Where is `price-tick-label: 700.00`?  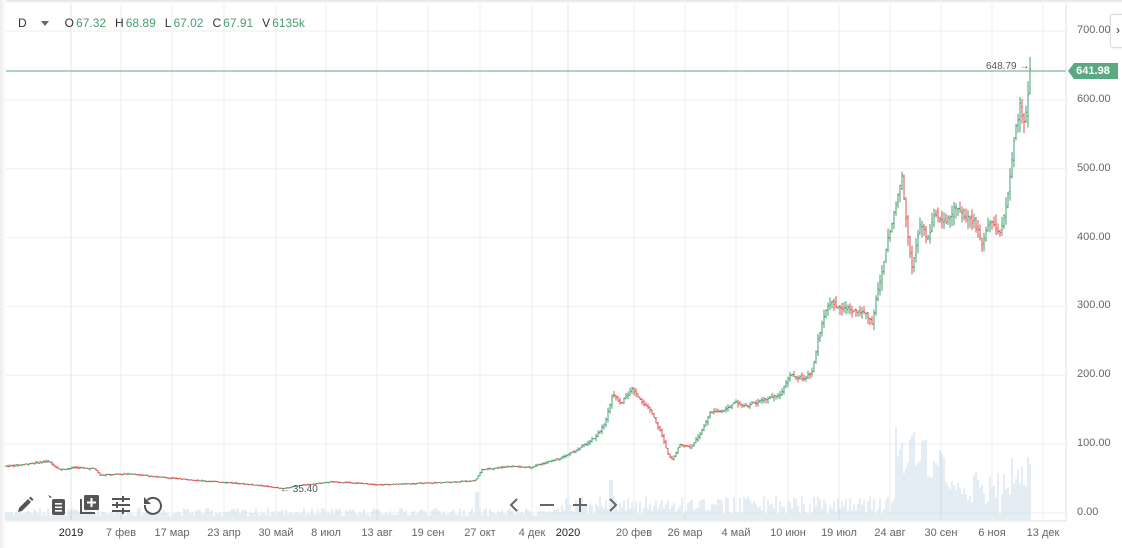 price-tick-label: 700.00 is located at coordinates (1094, 30).